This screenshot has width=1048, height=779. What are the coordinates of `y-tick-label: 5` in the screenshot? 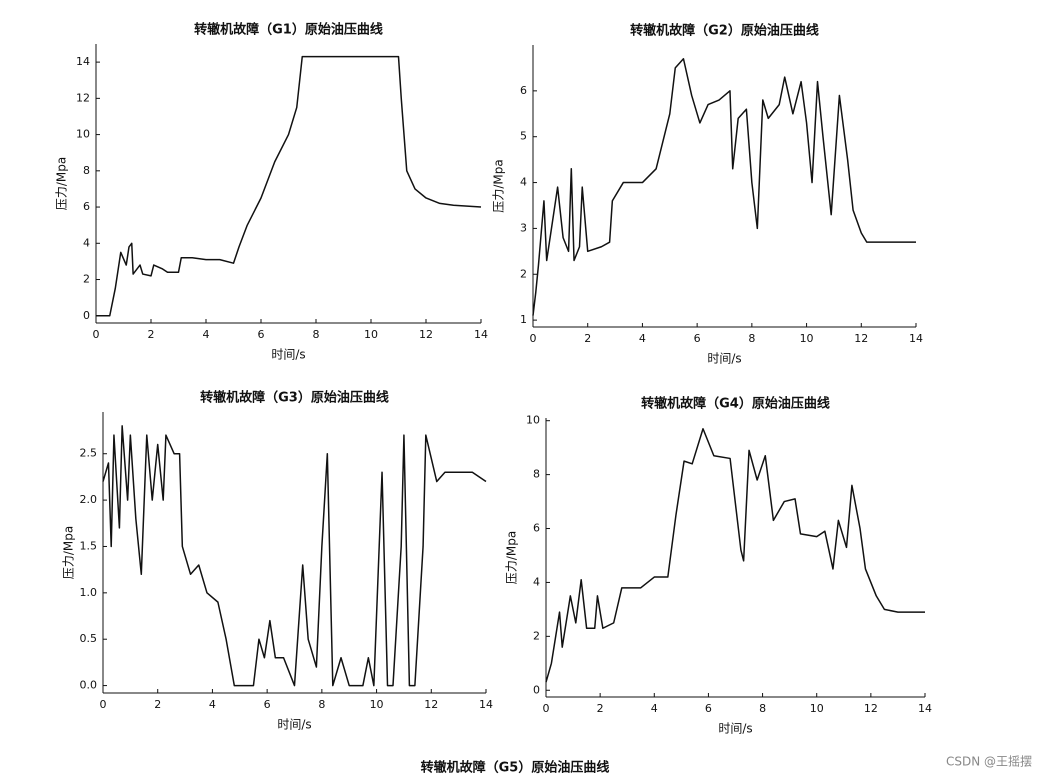 It's located at (523, 136).